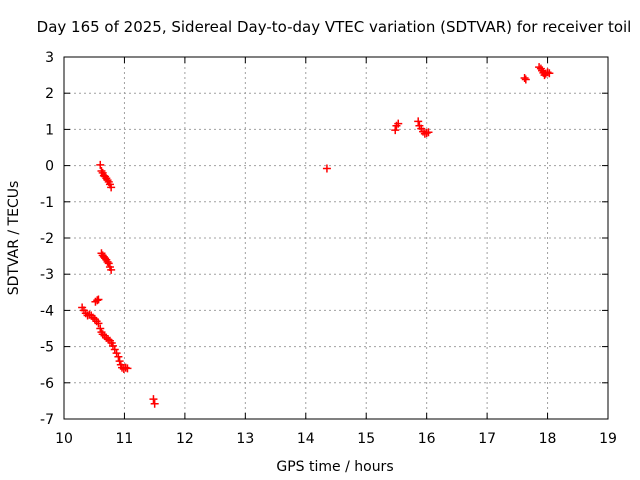 The width and height of the screenshot is (640, 480). What do you see at coordinates (47, 348) in the screenshot?
I see `y-tick-label: -5` at bounding box center [47, 348].